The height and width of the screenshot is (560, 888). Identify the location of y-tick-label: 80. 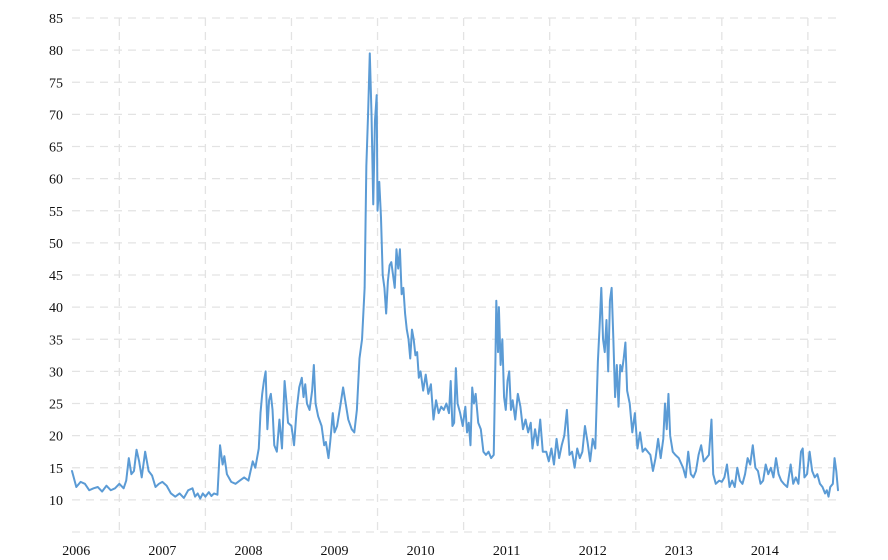
(56, 51).